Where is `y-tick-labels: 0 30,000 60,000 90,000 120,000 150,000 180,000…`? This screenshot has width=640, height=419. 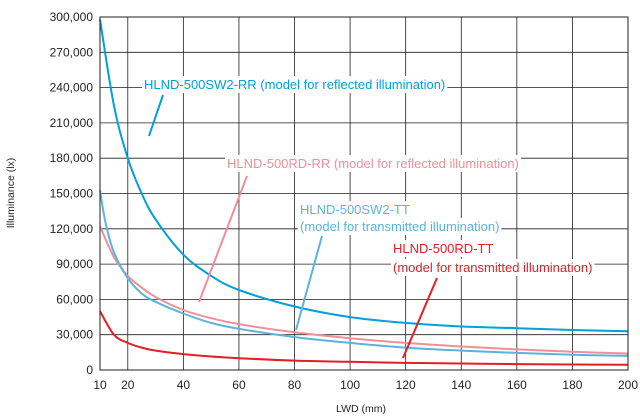
y-tick-labels: 0 30,000 60,000 90,000 120,000 150,000 180,000… is located at coordinates (72, 193).